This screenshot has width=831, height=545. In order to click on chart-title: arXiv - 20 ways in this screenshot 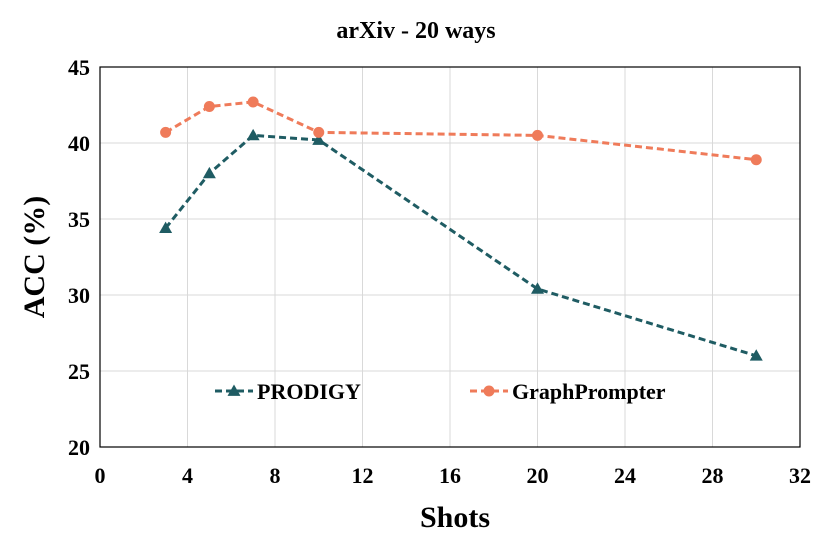, I will do `click(415, 31)`.